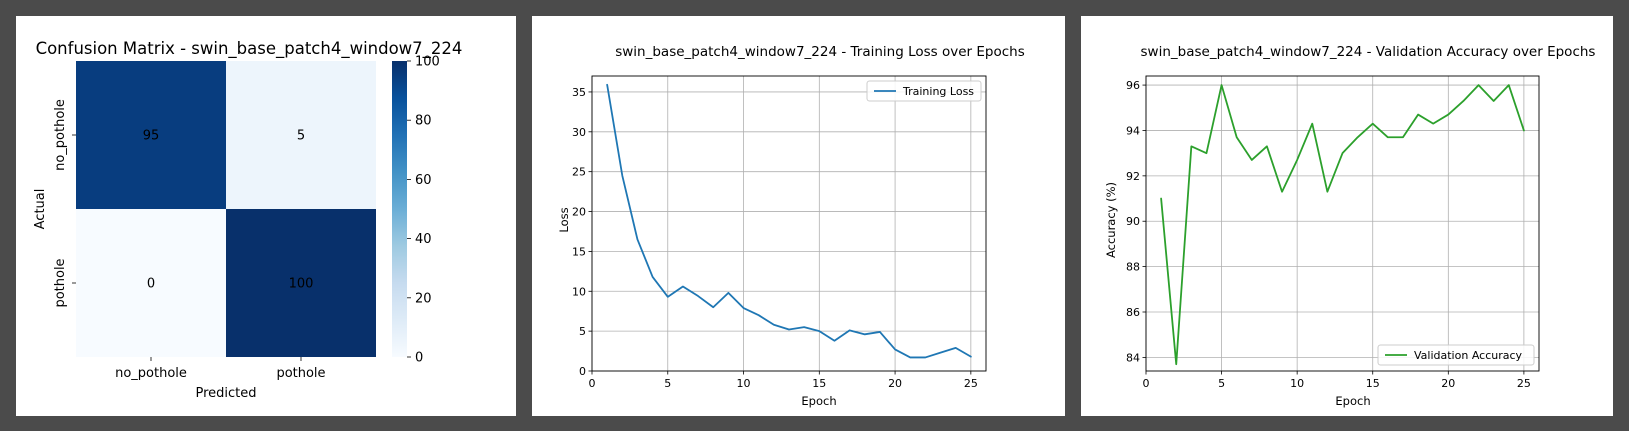 The image size is (1629, 431). Describe the element at coordinates (1133, 357) in the screenshot. I see `y-tick-label: 84` at that location.